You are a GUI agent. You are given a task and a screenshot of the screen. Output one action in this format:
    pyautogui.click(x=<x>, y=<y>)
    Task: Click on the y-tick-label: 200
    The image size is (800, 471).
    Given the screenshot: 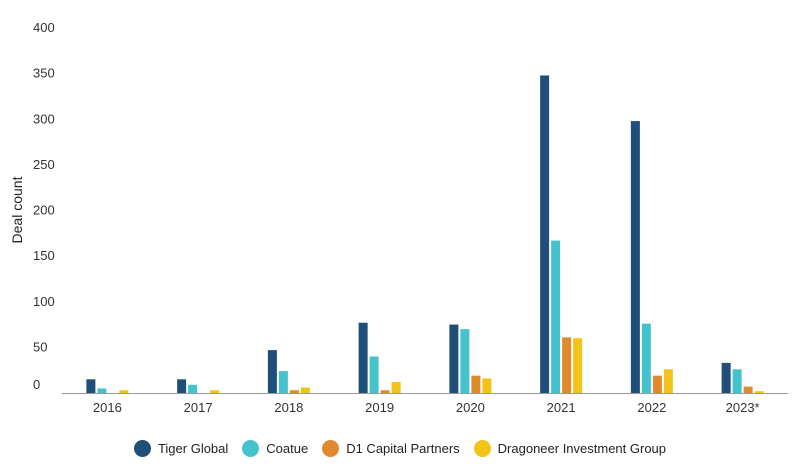 What is the action you would take?
    pyautogui.click(x=44, y=210)
    